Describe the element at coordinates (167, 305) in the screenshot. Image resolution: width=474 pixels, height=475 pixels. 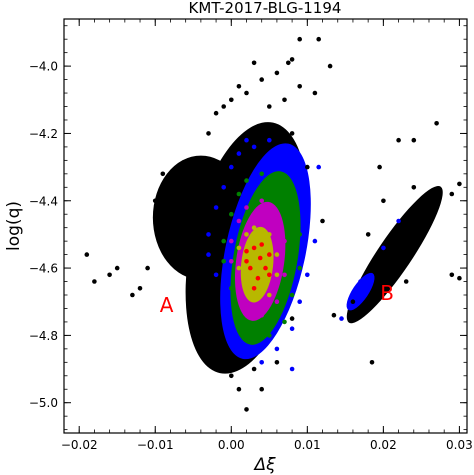
I see `region-label-a: A` at that location.